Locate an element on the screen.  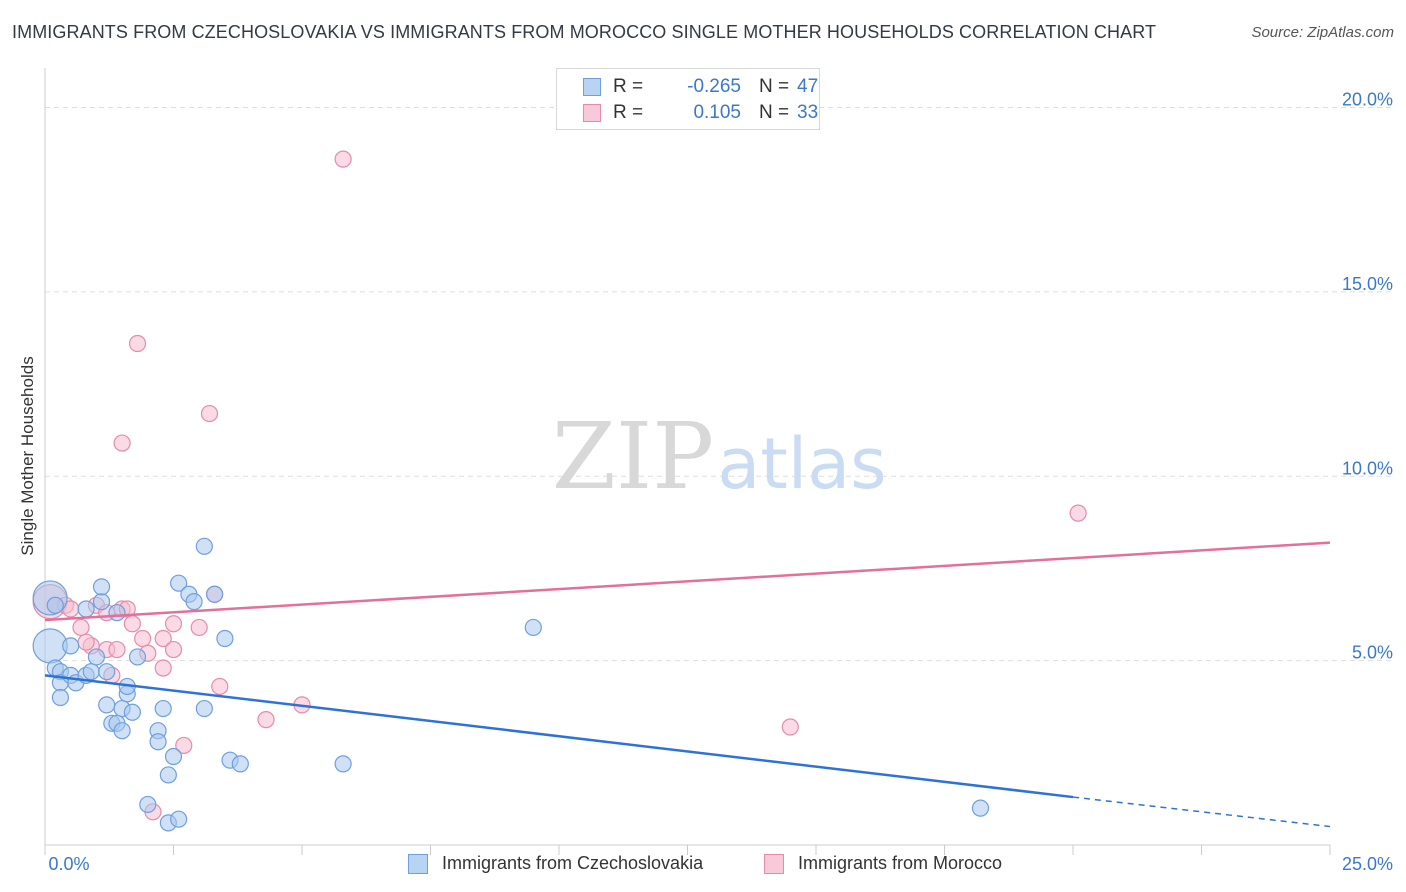
czech-swatch is located at coordinates (592, 87).